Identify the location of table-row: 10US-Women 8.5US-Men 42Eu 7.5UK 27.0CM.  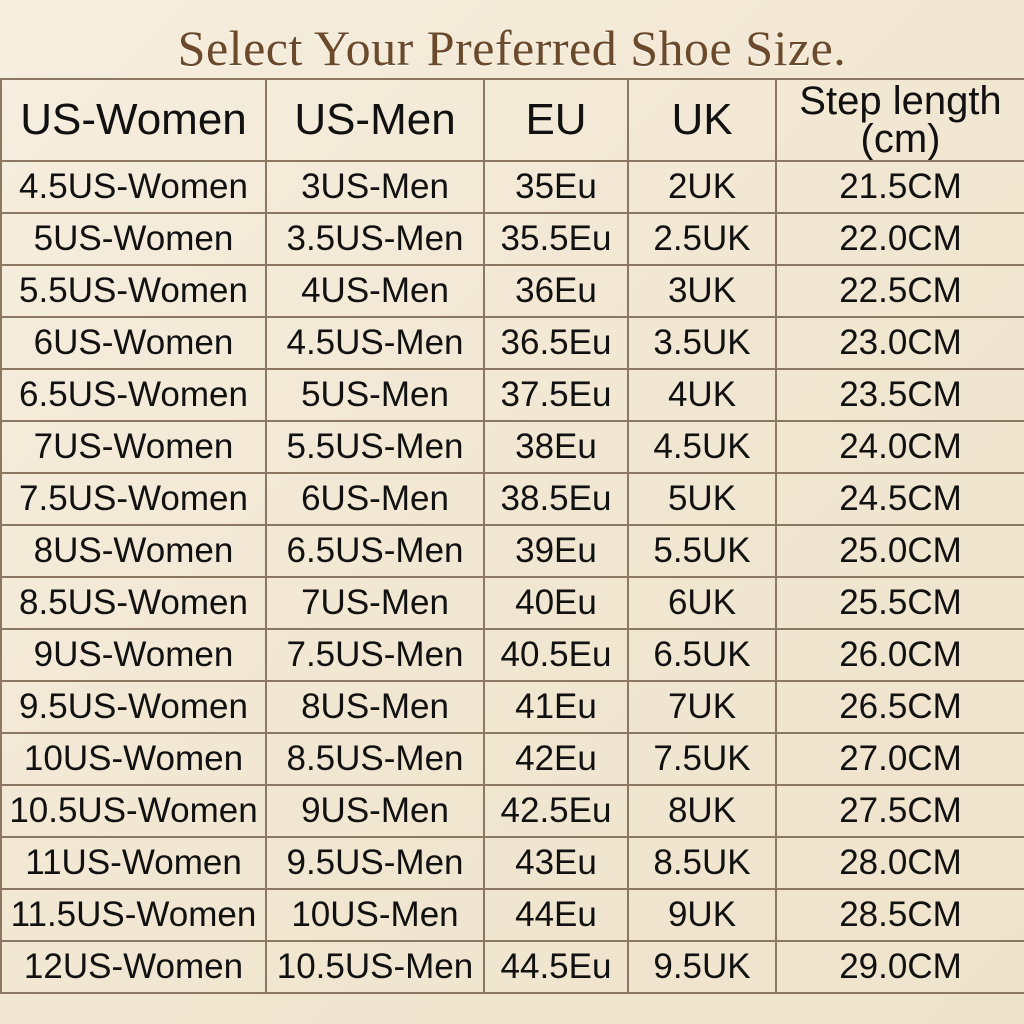
(512, 759).